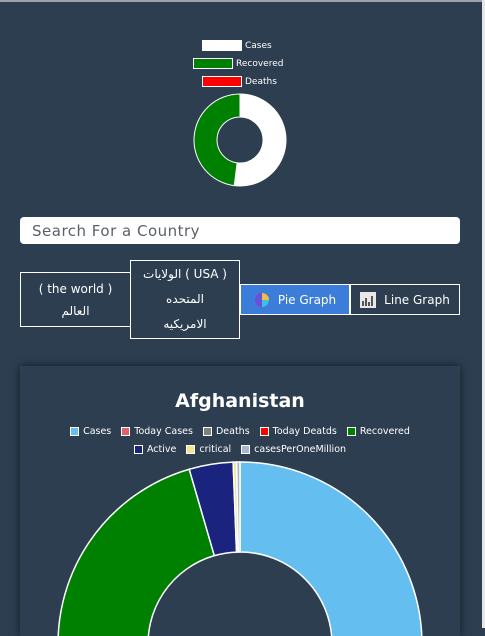  I want to click on legend-item-today-deaths: Today Deatds, so click(298, 431).